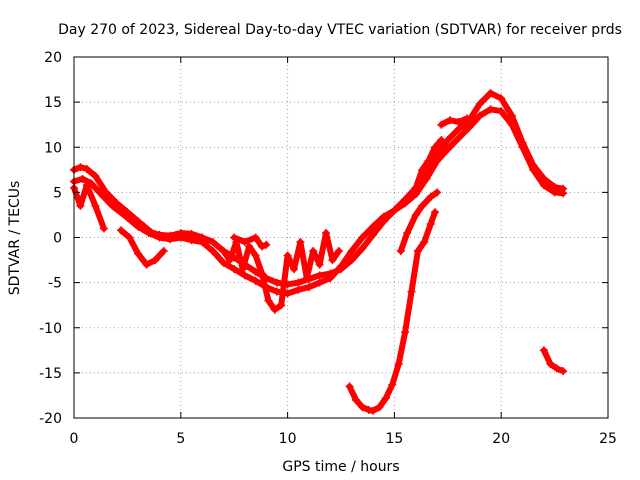  What do you see at coordinates (142, 247) in the screenshot?
I see `series-trace` at bounding box center [142, 247].